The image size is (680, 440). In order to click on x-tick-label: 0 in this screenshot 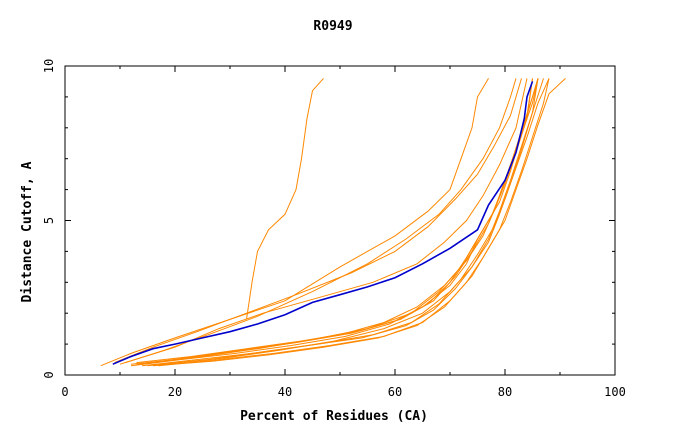, I will do `click(64, 392)`.